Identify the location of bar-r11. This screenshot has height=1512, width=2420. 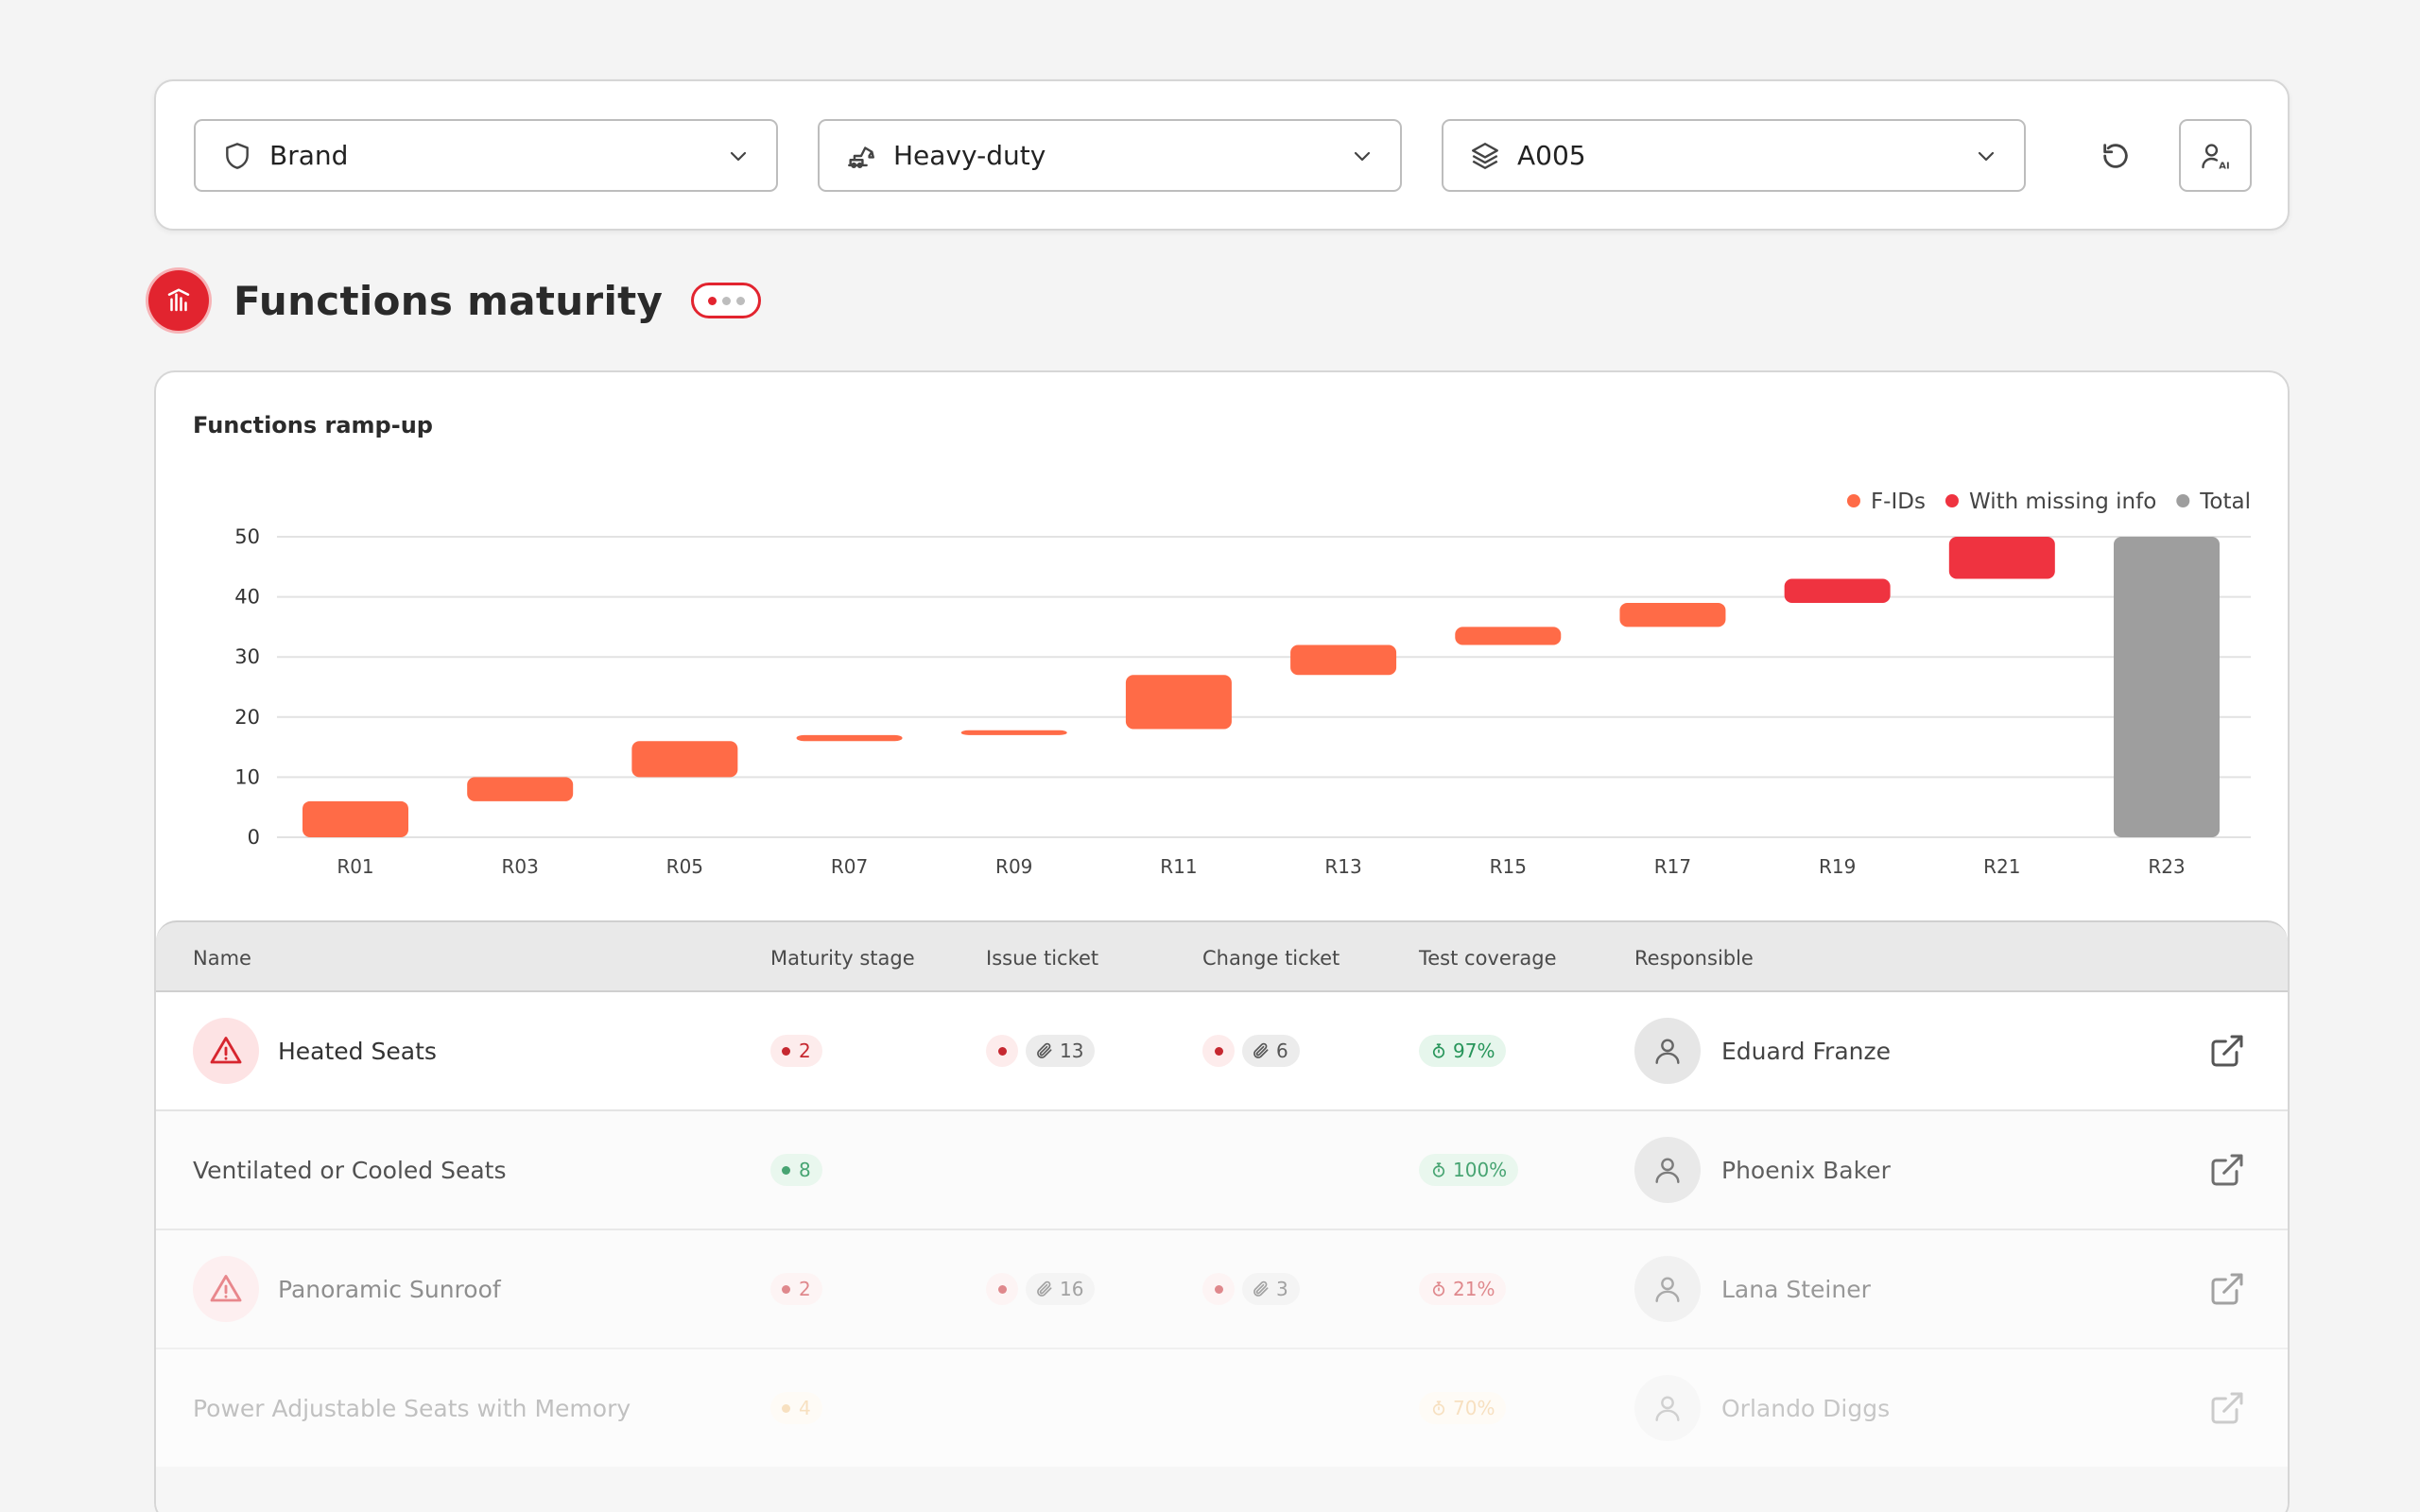
(1178, 702).